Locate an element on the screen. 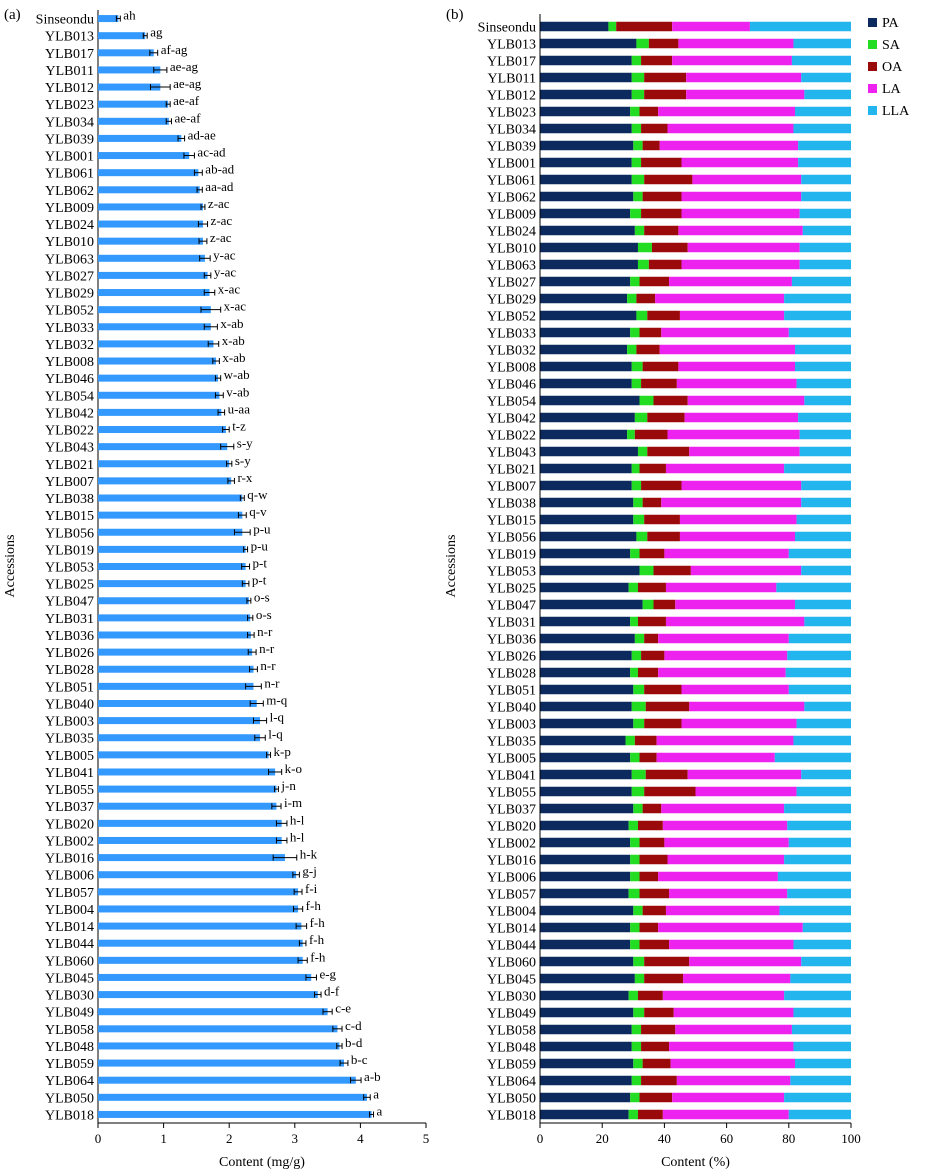 This screenshot has width=925, height=1169. legend-label: LA is located at coordinates (892, 89).